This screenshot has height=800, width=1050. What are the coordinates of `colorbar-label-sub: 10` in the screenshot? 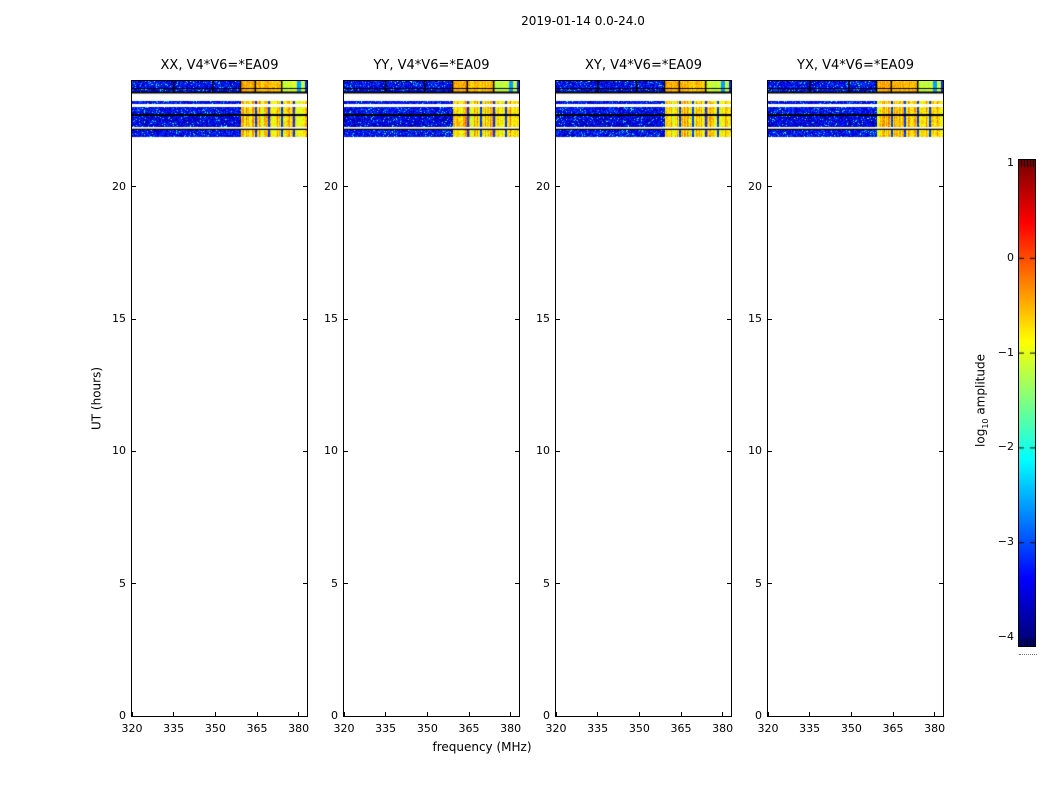 It's located at (985, 423).